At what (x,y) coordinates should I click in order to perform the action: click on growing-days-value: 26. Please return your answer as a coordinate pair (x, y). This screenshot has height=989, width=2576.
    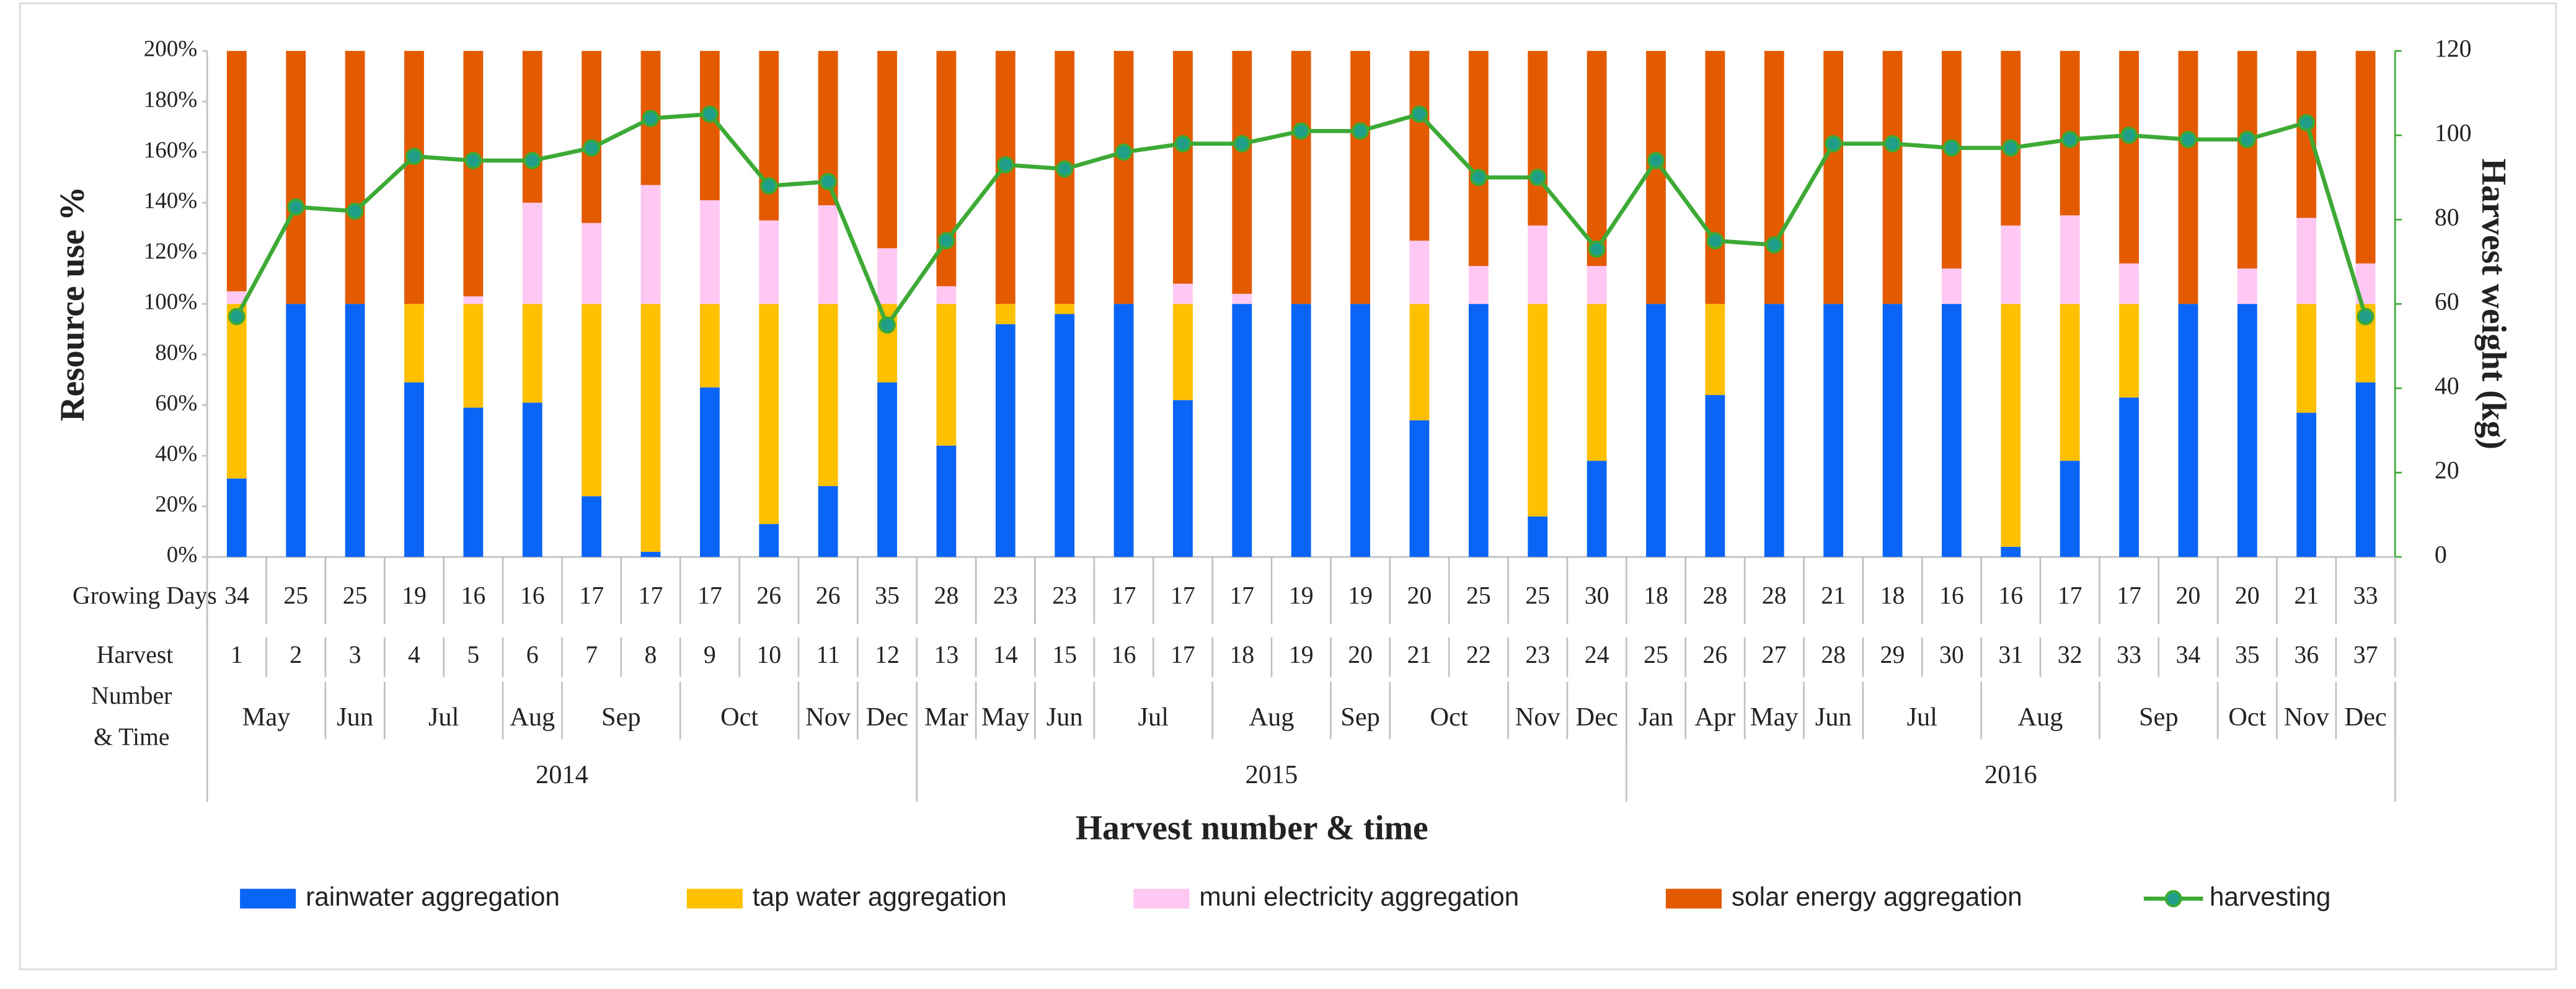
    Looking at the image, I should click on (768, 596).